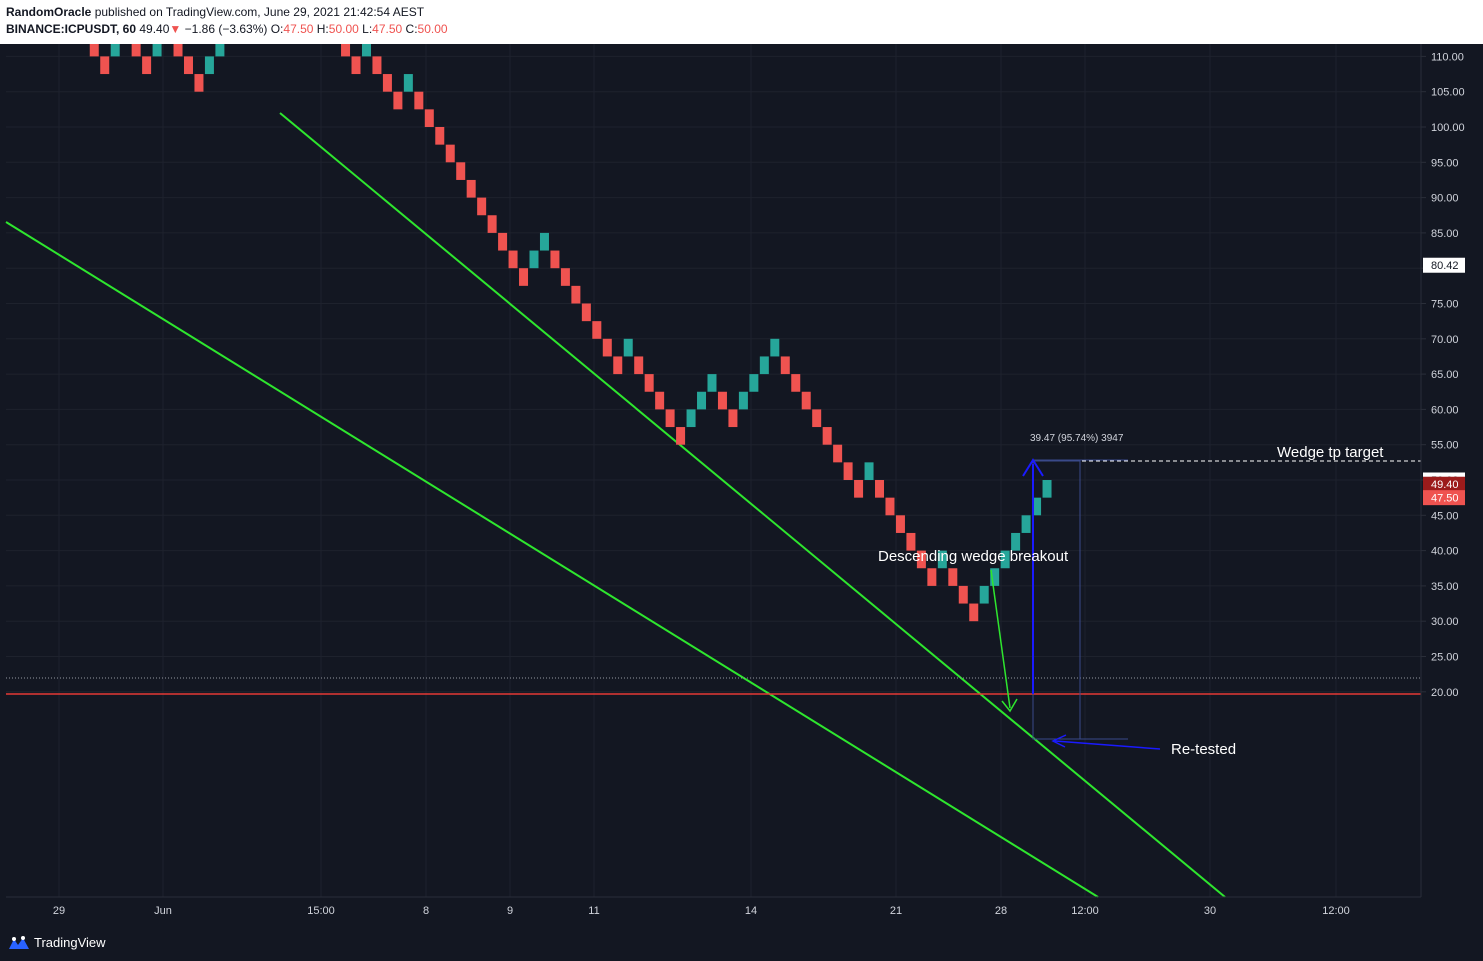 The image size is (1483, 961). Describe the element at coordinates (1448, 128) in the screenshot. I see `y-tick-label: 100.00` at that location.